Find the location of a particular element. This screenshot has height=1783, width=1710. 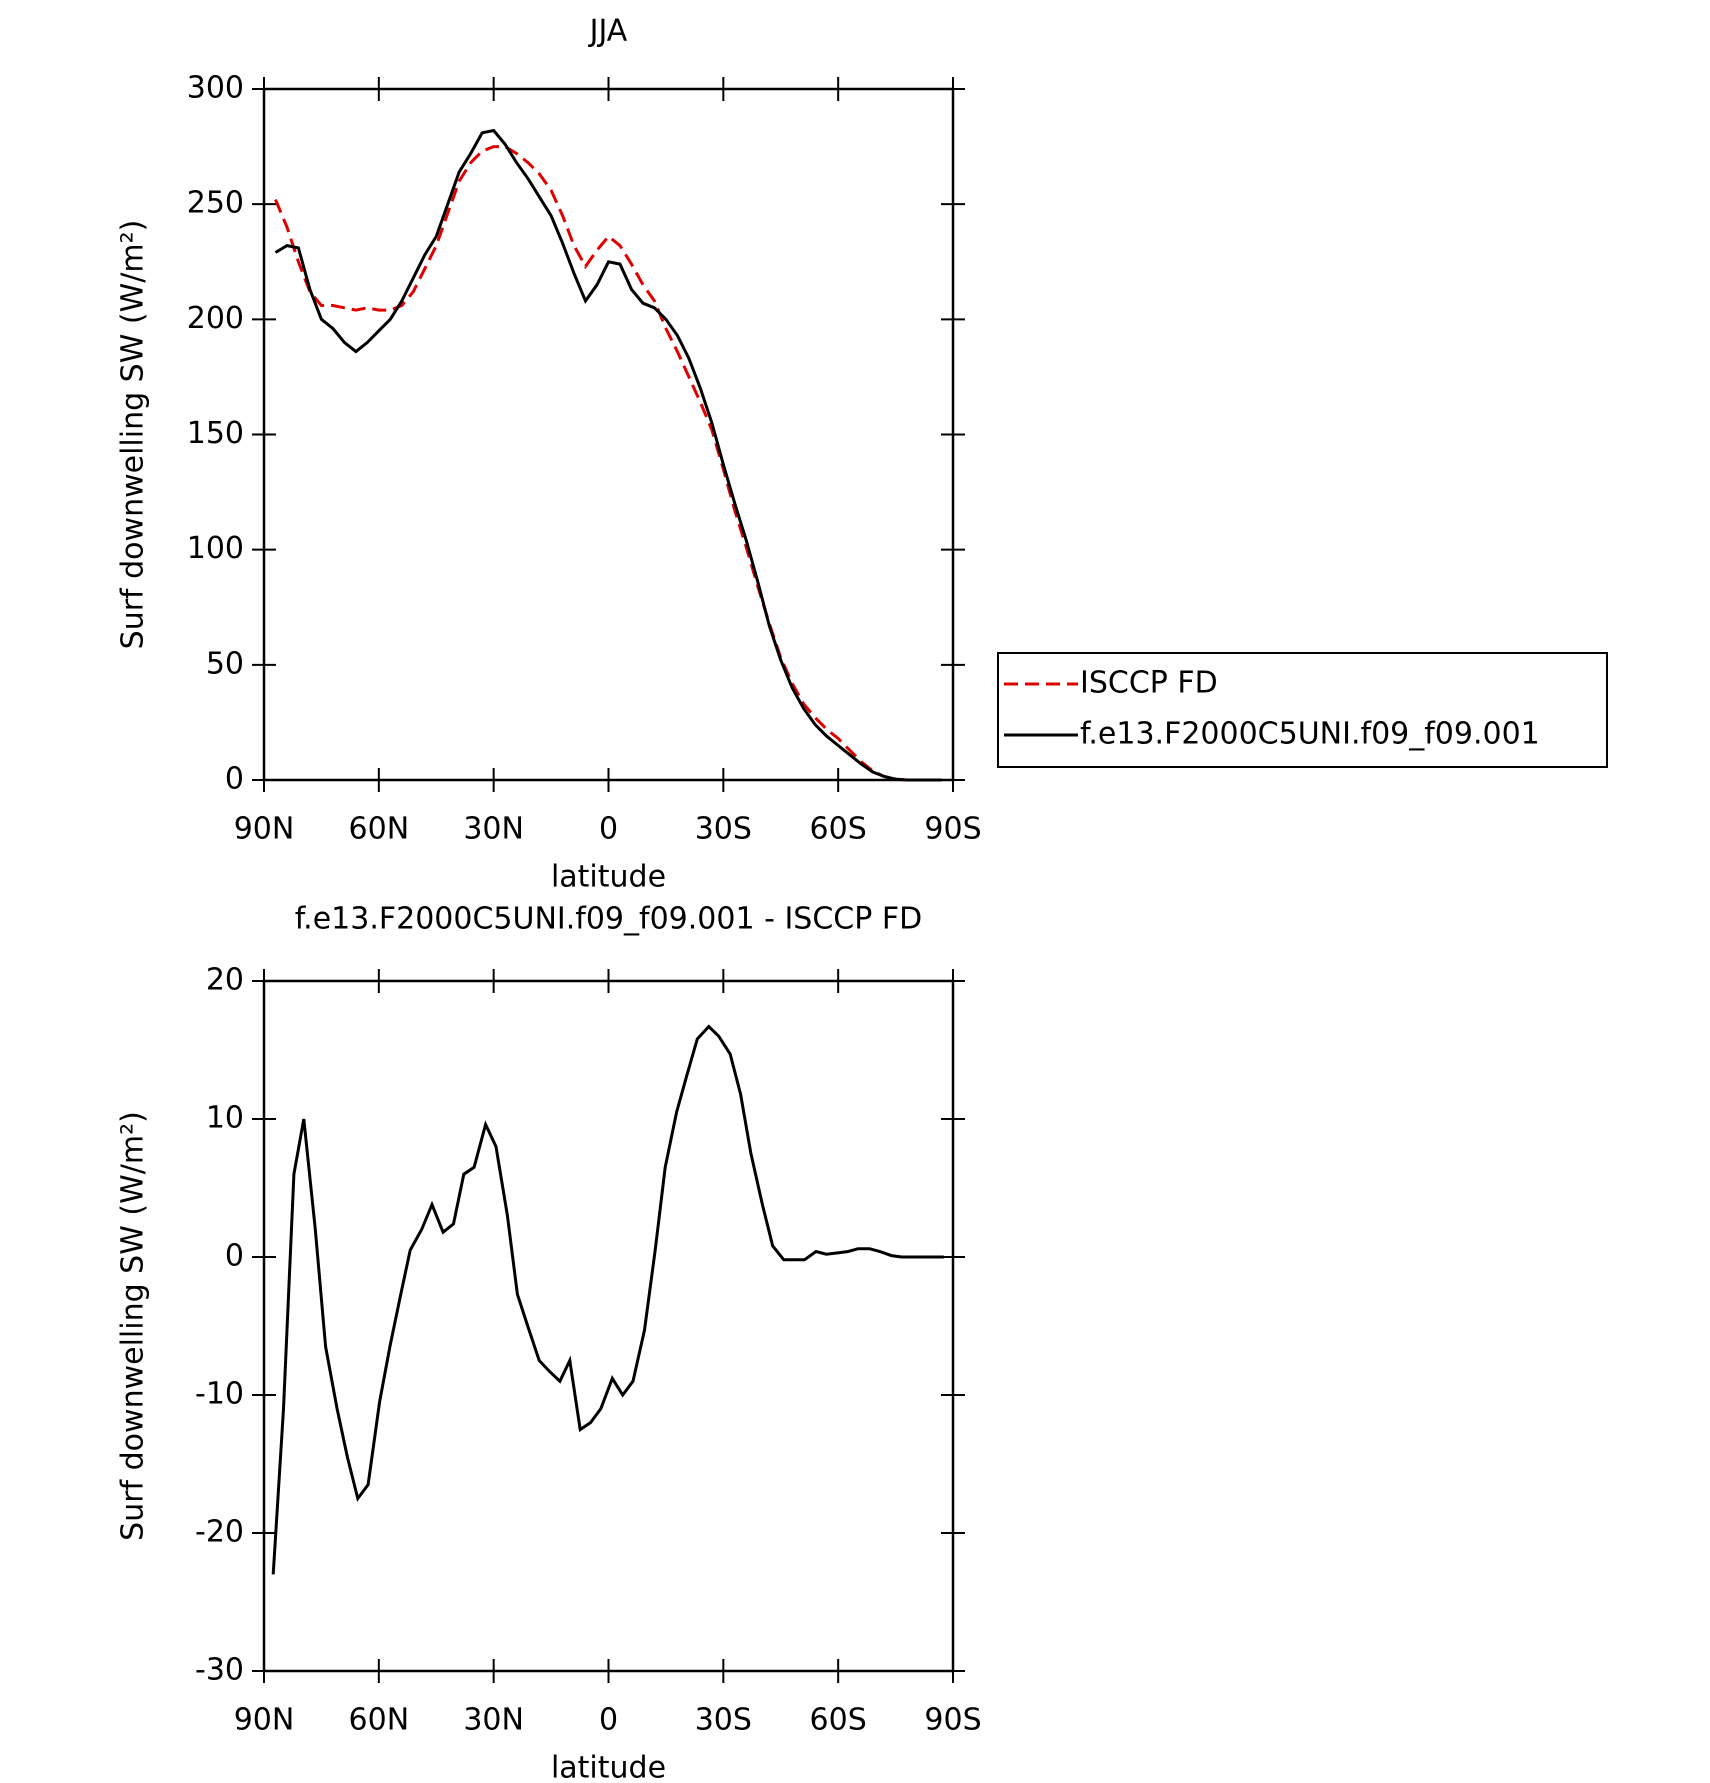

chart-title: JJA is located at coordinates (608, 31).